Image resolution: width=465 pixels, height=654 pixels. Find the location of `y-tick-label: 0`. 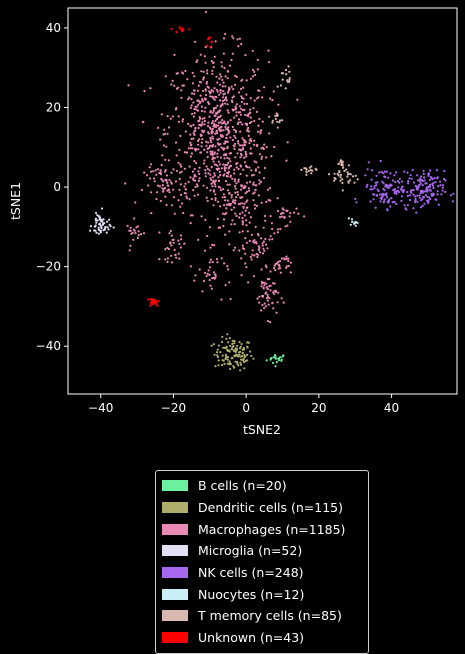

y-tick-label: 0 is located at coordinates (57, 187).